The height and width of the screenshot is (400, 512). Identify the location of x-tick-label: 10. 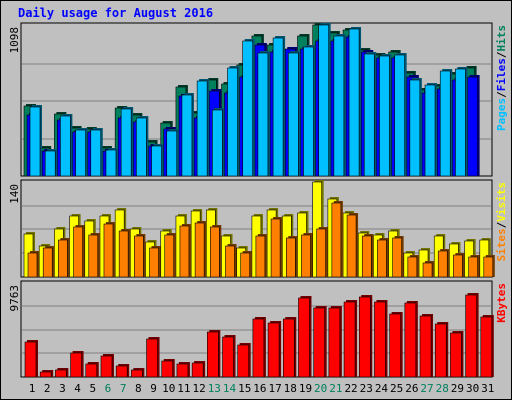
(168, 388).